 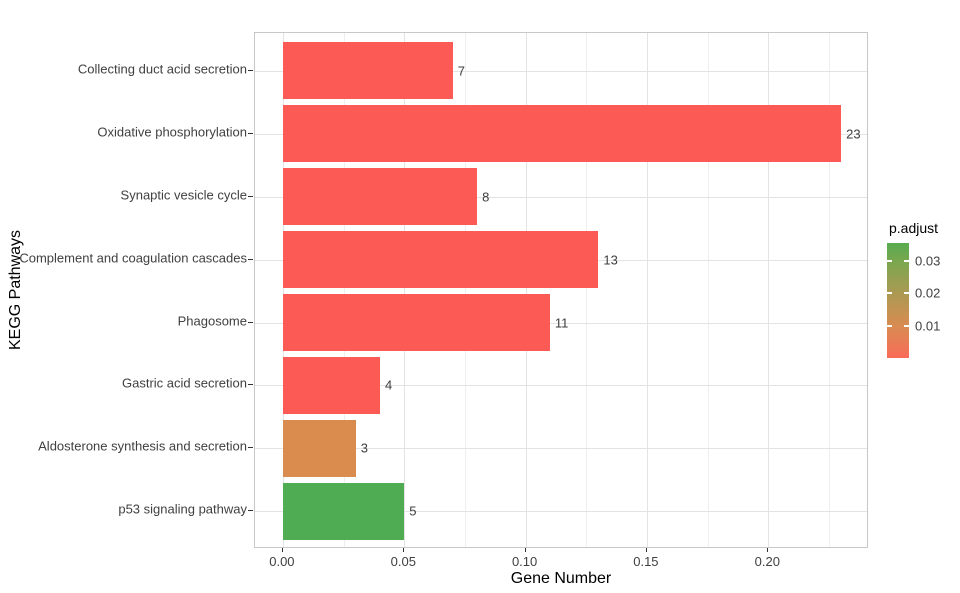 I want to click on legend-tick-label: 0.02, so click(x=928, y=293).